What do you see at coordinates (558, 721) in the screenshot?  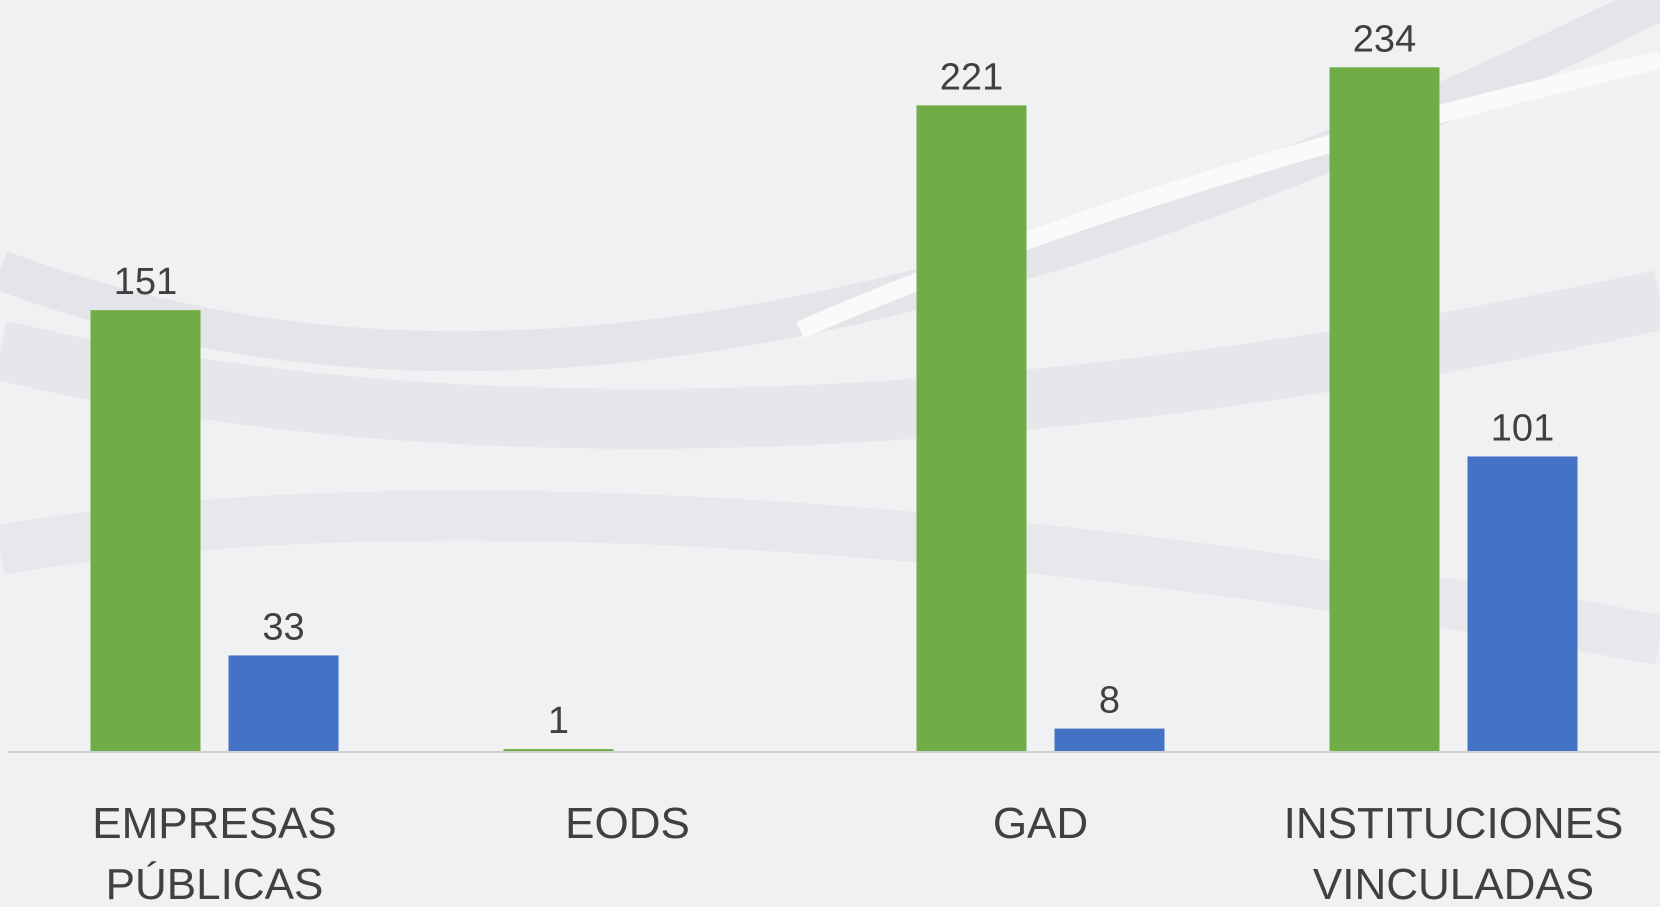 I see `value-label: 1` at bounding box center [558, 721].